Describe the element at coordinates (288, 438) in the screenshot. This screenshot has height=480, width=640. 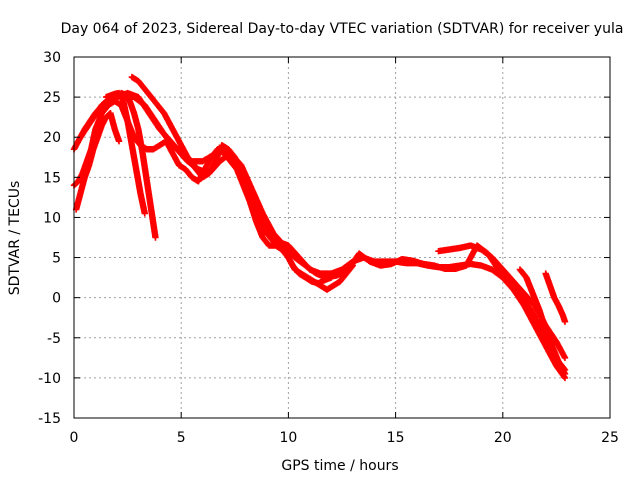
I see `x-tick-label: 10` at that location.